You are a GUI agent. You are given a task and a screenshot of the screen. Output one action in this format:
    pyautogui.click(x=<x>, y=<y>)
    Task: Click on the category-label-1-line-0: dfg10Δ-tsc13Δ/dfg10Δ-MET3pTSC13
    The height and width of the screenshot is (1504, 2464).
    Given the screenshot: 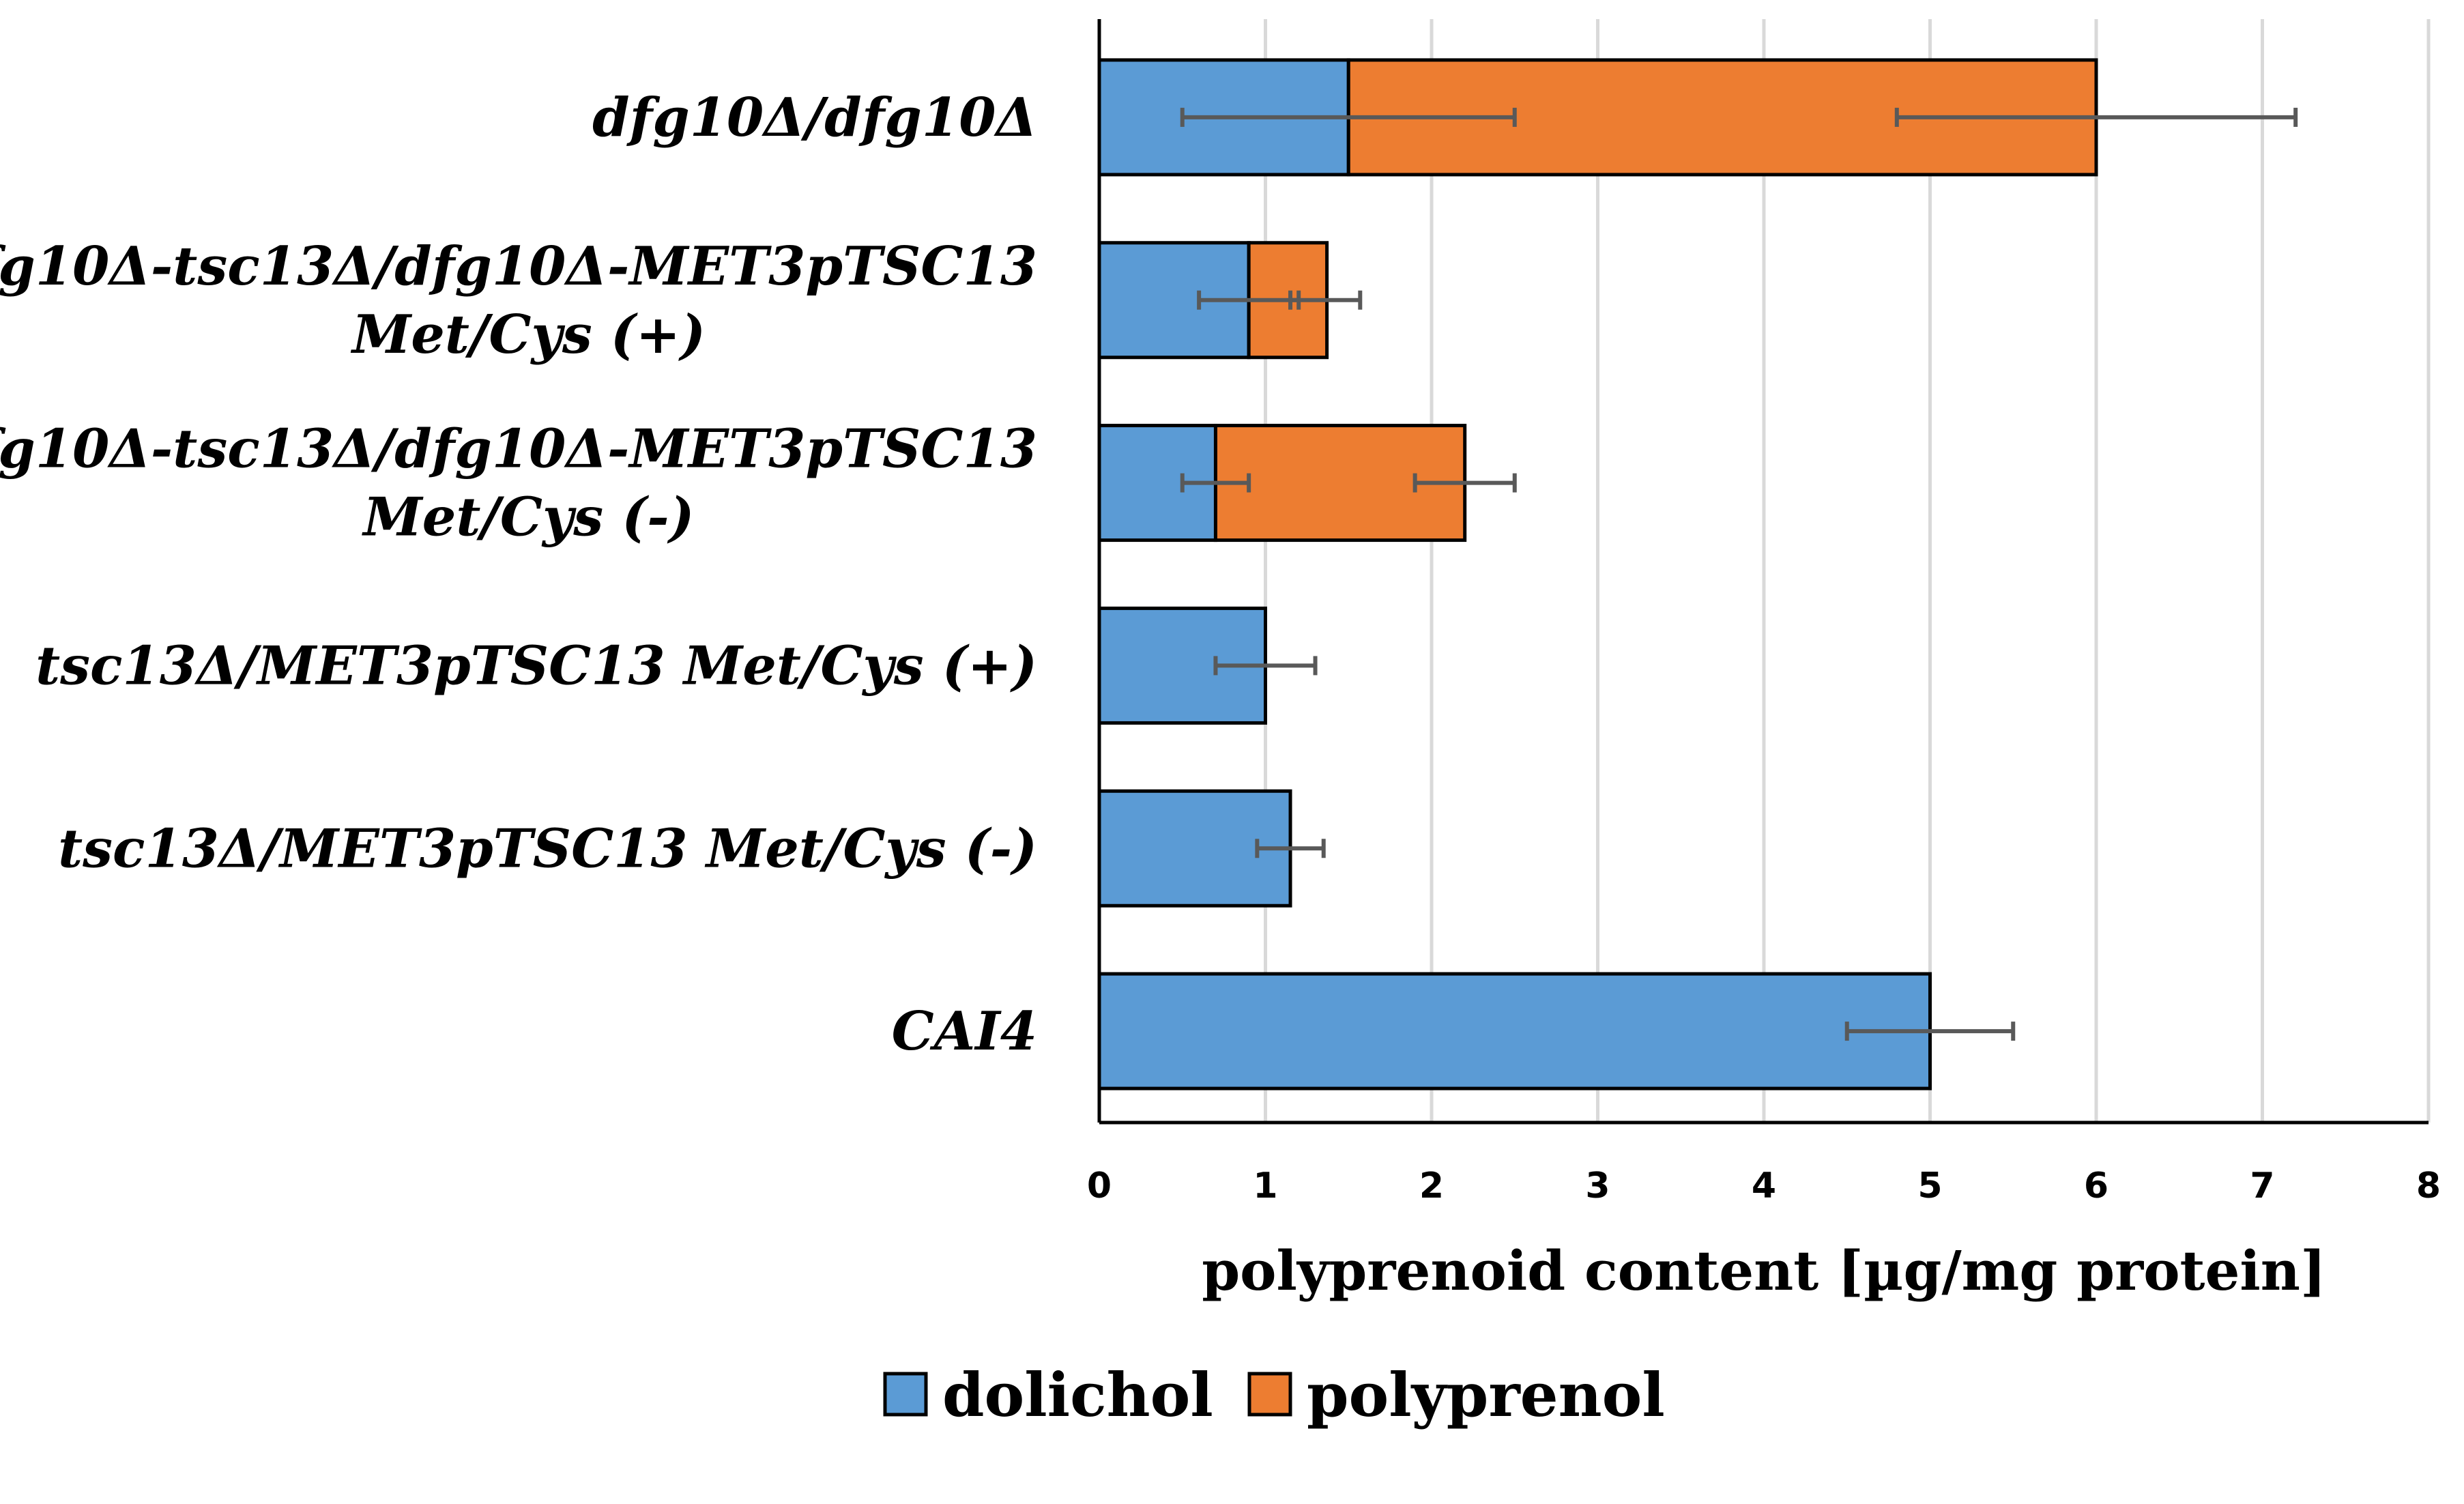 What is the action you would take?
    pyautogui.click(x=518, y=266)
    